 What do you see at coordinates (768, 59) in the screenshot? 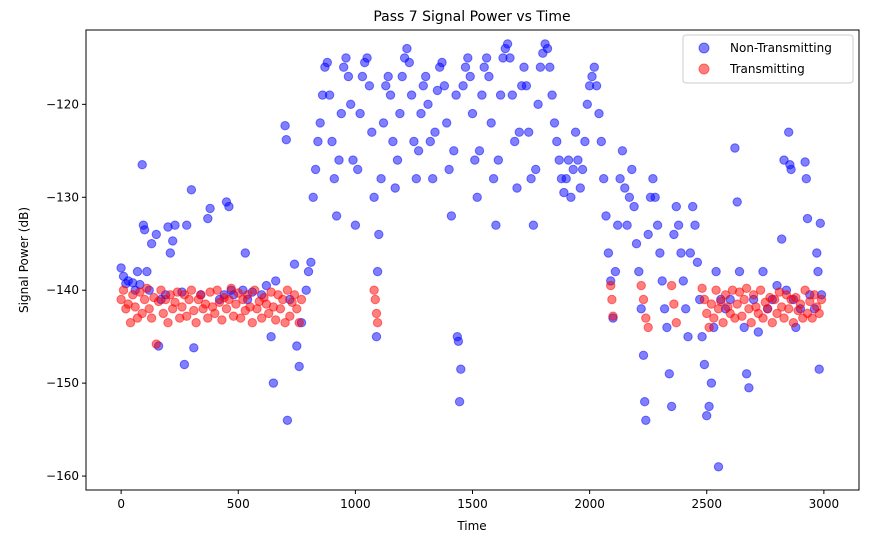
I see `legend: Non-Transmitting Transmitting` at bounding box center [768, 59].